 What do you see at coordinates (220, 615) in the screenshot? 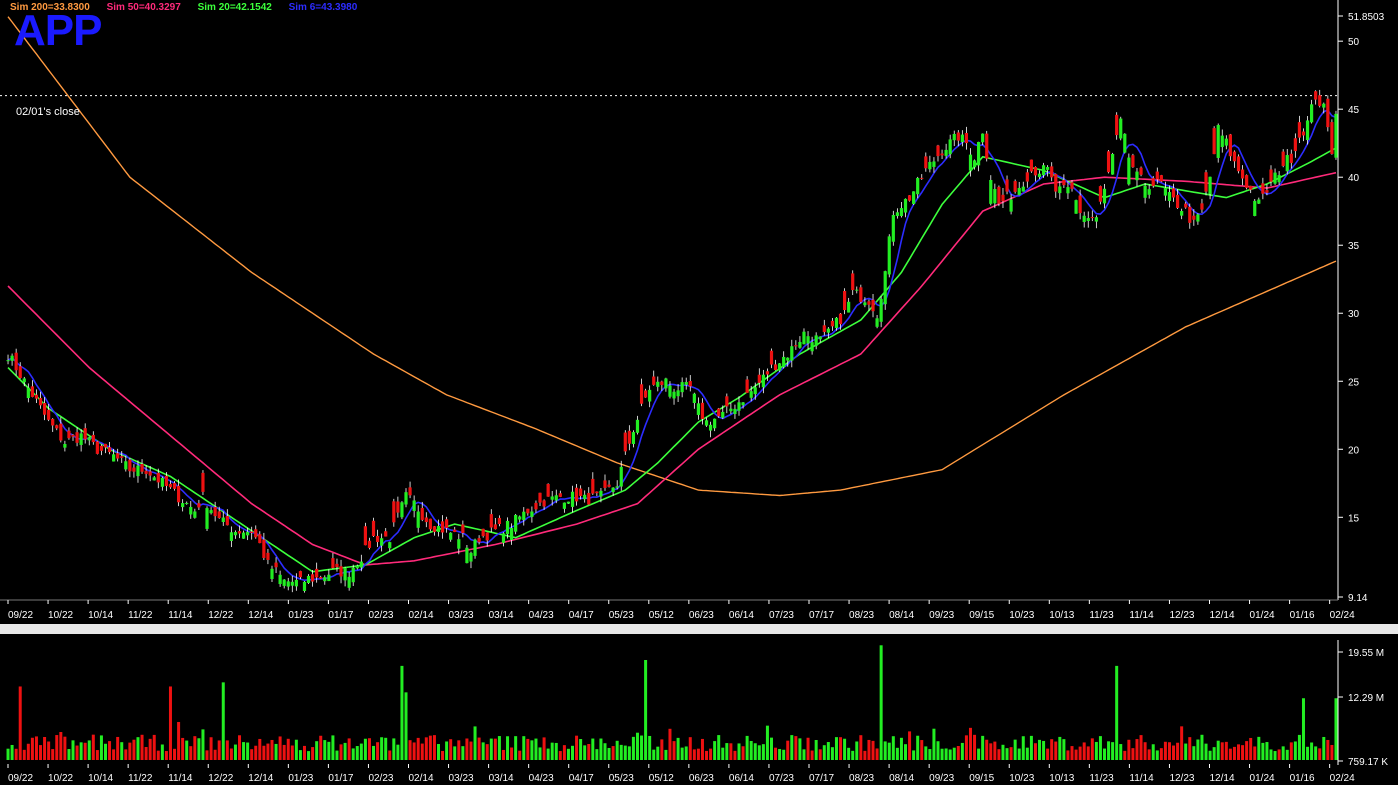
I see `date-tick-label: 12/22` at bounding box center [220, 615].